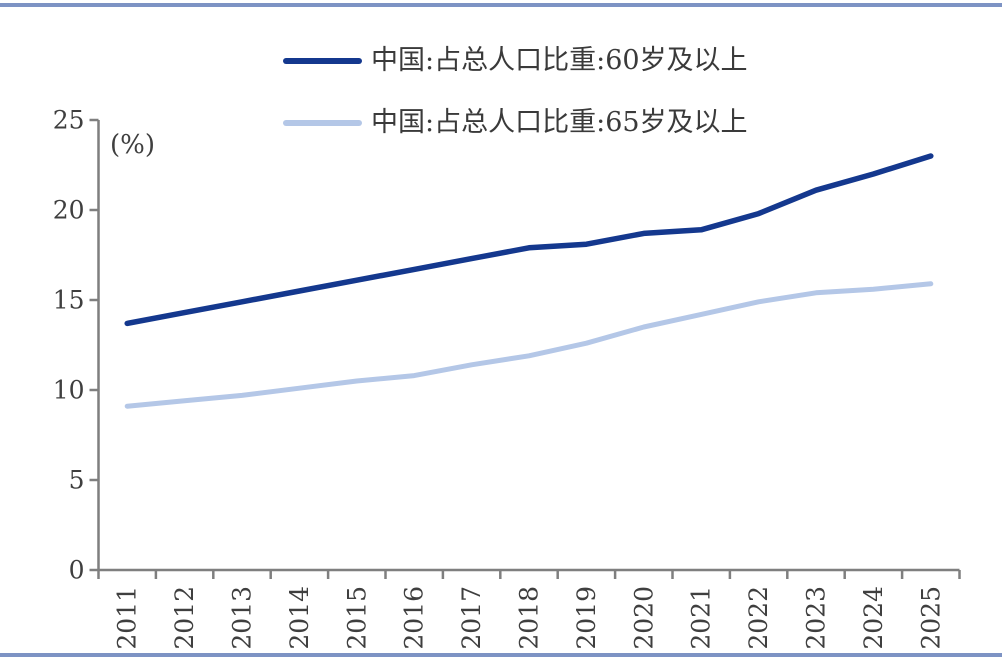 Image resolution: width=1002 pixels, height=662 pixels. I want to click on legend-item-60plus: 中国:占总人口比重:60岁及以上, so click(515, 60).